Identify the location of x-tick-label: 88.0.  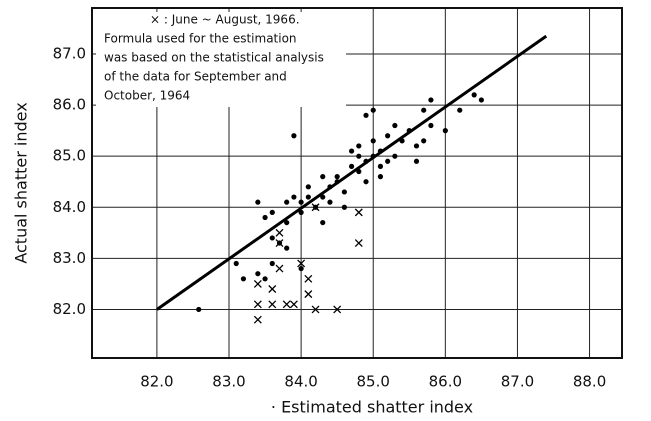
(589, 382).